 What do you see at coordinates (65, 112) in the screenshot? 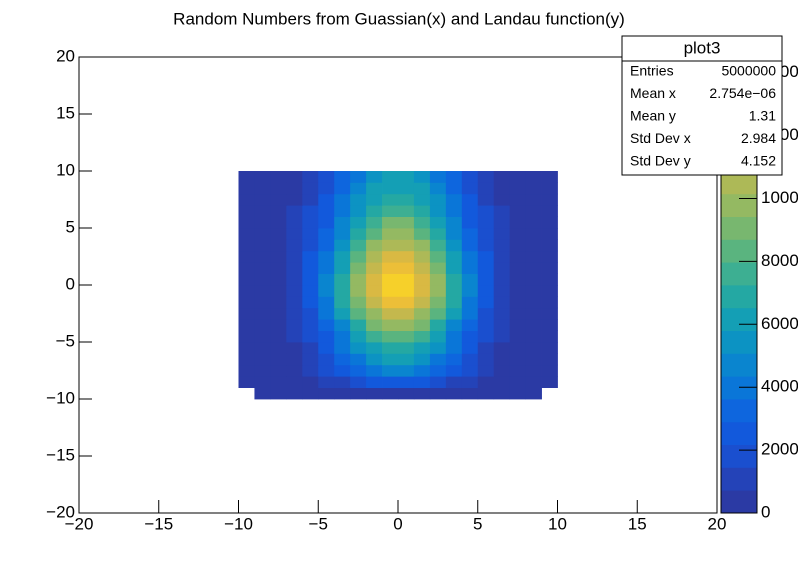
I see `y-tick-label: 15` at bounding box center [65, 112].